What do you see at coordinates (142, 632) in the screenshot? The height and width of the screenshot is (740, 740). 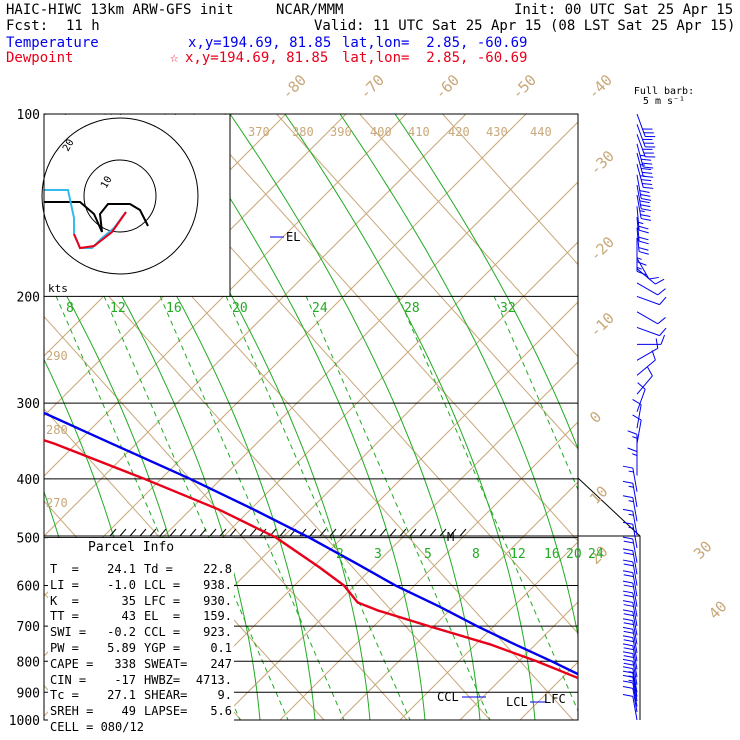 I see `parcel-info-row: SWI = -0.2 CCL = 923.` at bounding box center [142, 632].